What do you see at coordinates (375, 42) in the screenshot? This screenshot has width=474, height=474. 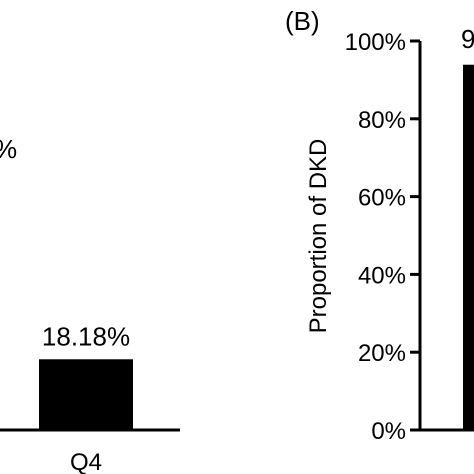 I see `panel-b-y-tick-label: 100%` at bounding box center [375, 42].